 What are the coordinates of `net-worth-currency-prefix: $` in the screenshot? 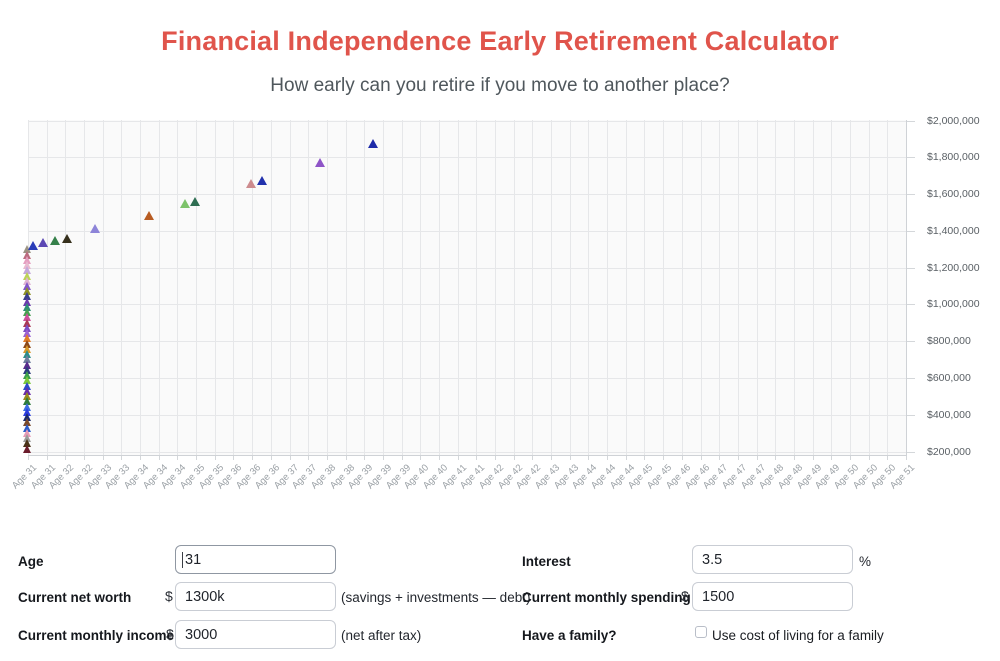 It's located at (169, 596).